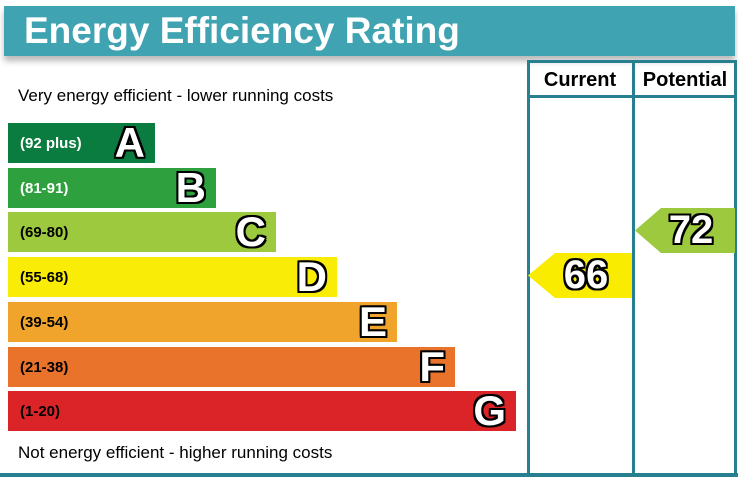 The image size is (738, 483). I want to click on chart-title: Energy Efficiency Rating, so click(242, 30).